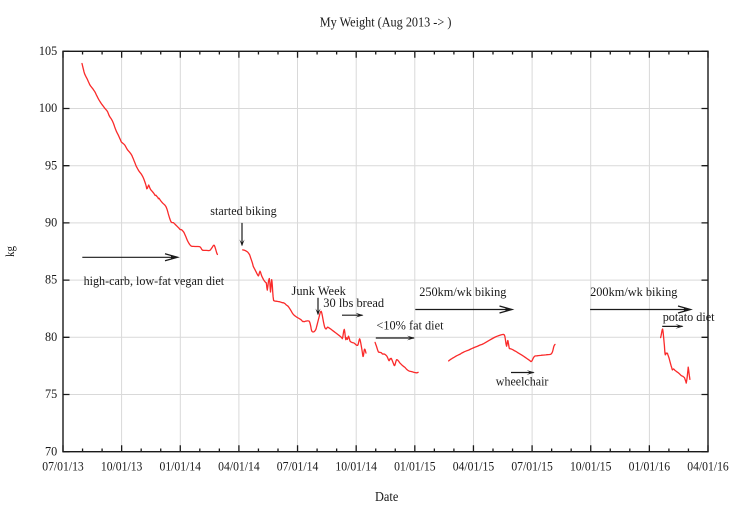 The height and width of the screenshot is (508, 730). What do you see at coordinates (354, 303) in the screenshot?
I see `svg-text: 30 lbs bread` at bounding box center [354, 303].